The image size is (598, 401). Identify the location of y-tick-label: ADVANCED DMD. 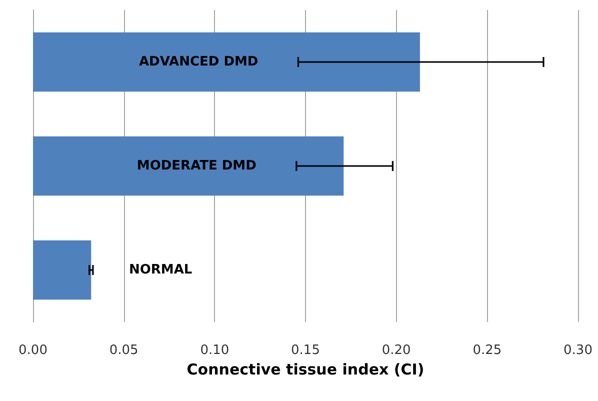
(198, 62).